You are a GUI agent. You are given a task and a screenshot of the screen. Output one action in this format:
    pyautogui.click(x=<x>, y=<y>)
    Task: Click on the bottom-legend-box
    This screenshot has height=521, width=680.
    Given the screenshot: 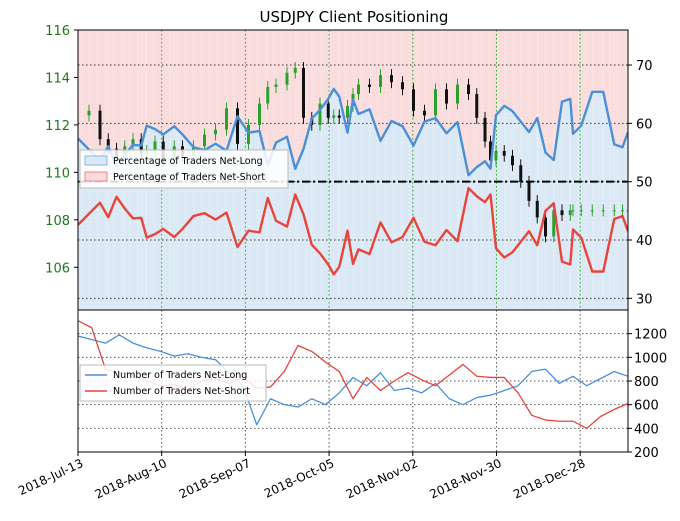 What is the action you would take?
    pyautogui.click(x=173, y=383)
    